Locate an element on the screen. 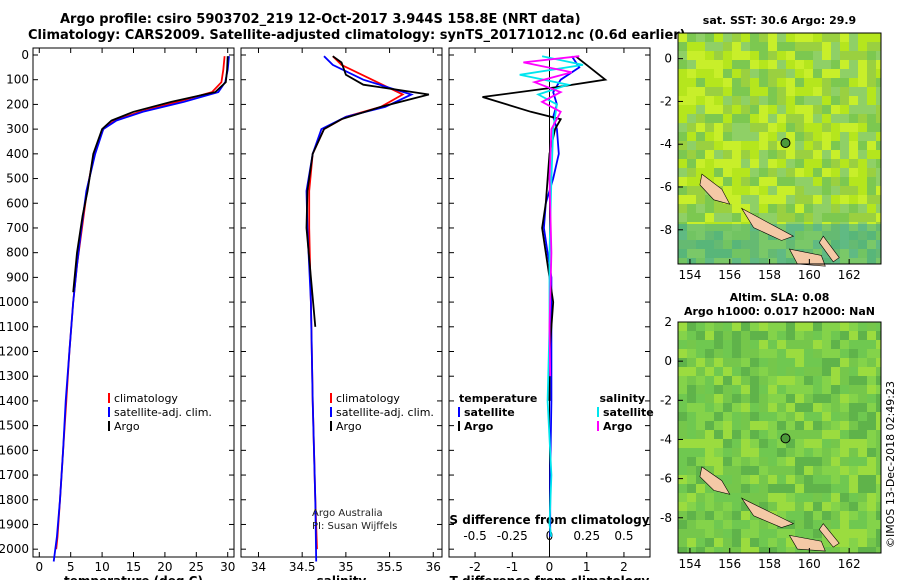 The height and width of the screenshot is (580, 900). ytick-label: 1700 is located at coordinates (14, 475).